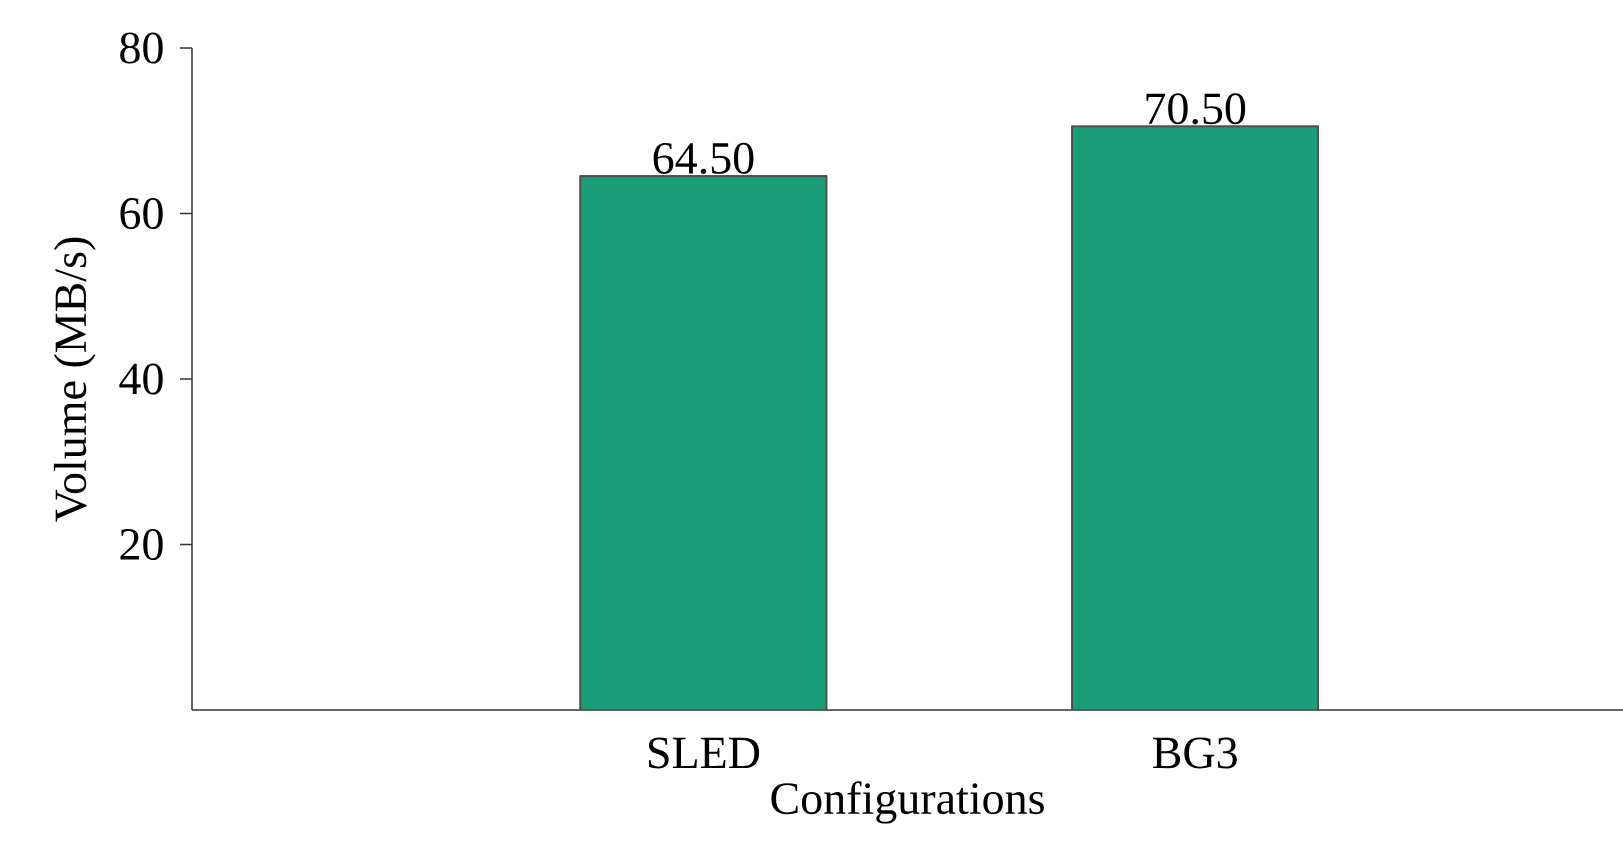 The height and width of the screenshot is (849, 1623). I want to click on y-tick-label: 80, so click(141, 48).